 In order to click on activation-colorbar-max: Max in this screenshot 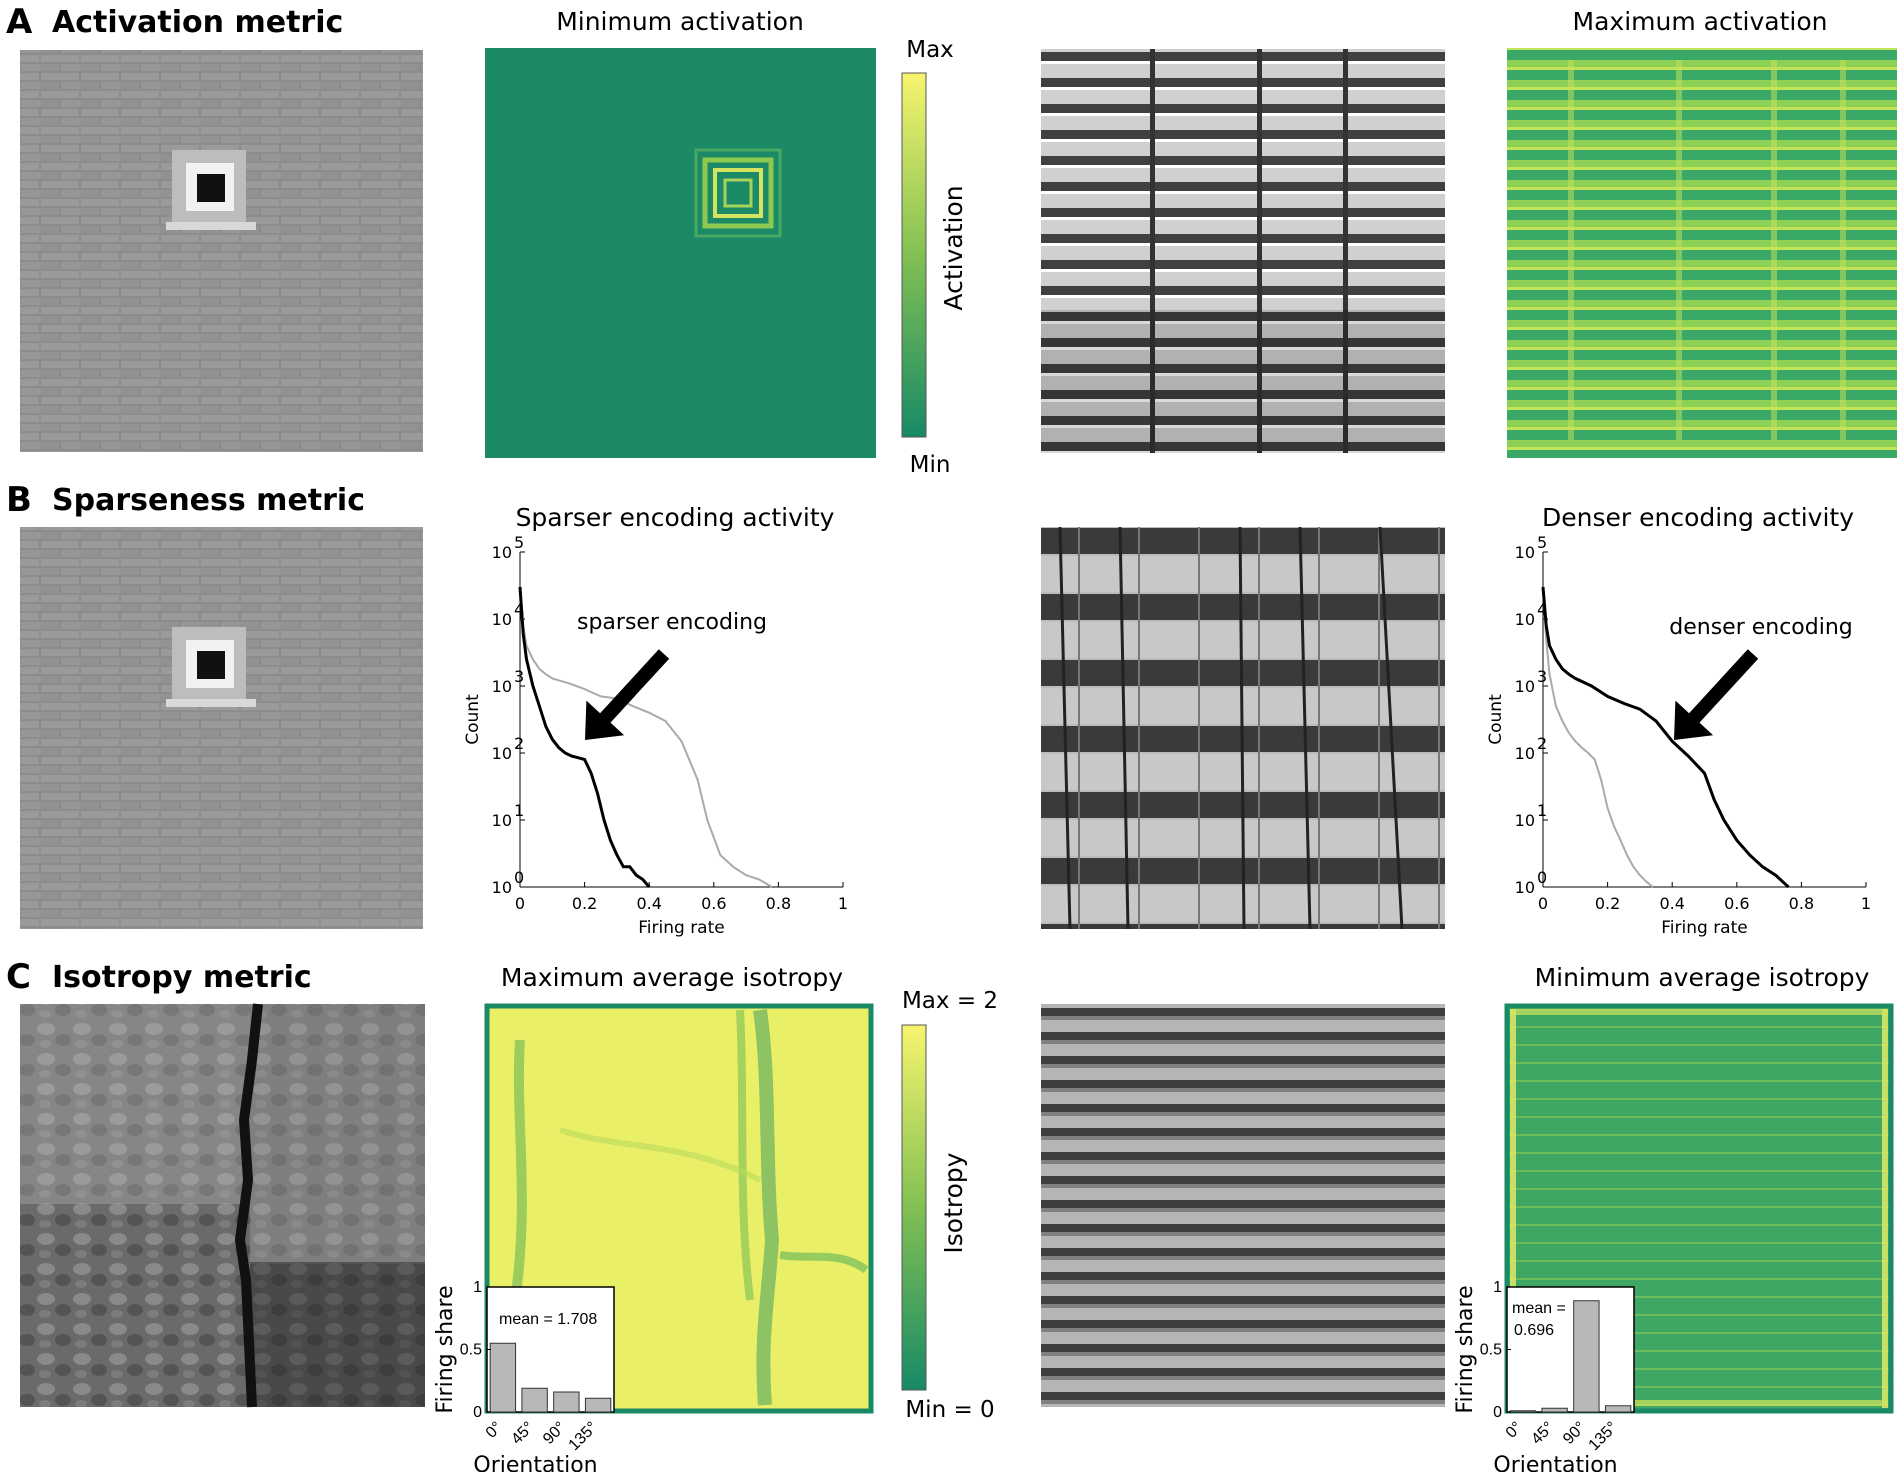, I will do `click(930, 50)`.